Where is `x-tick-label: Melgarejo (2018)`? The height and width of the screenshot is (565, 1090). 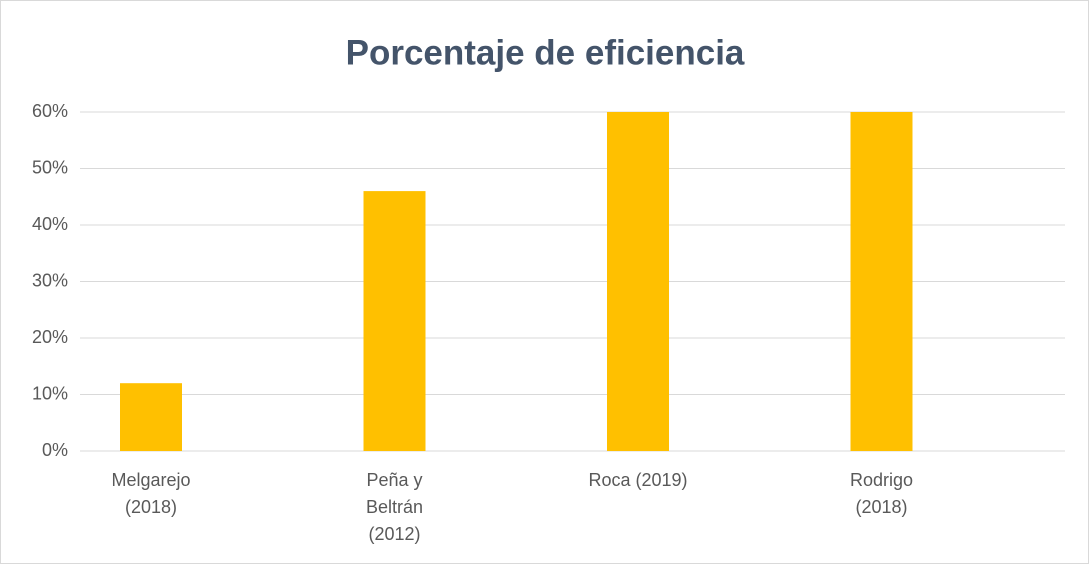 x-tick-label: Melgarejo (2018) is located at coordinates (150, 493).